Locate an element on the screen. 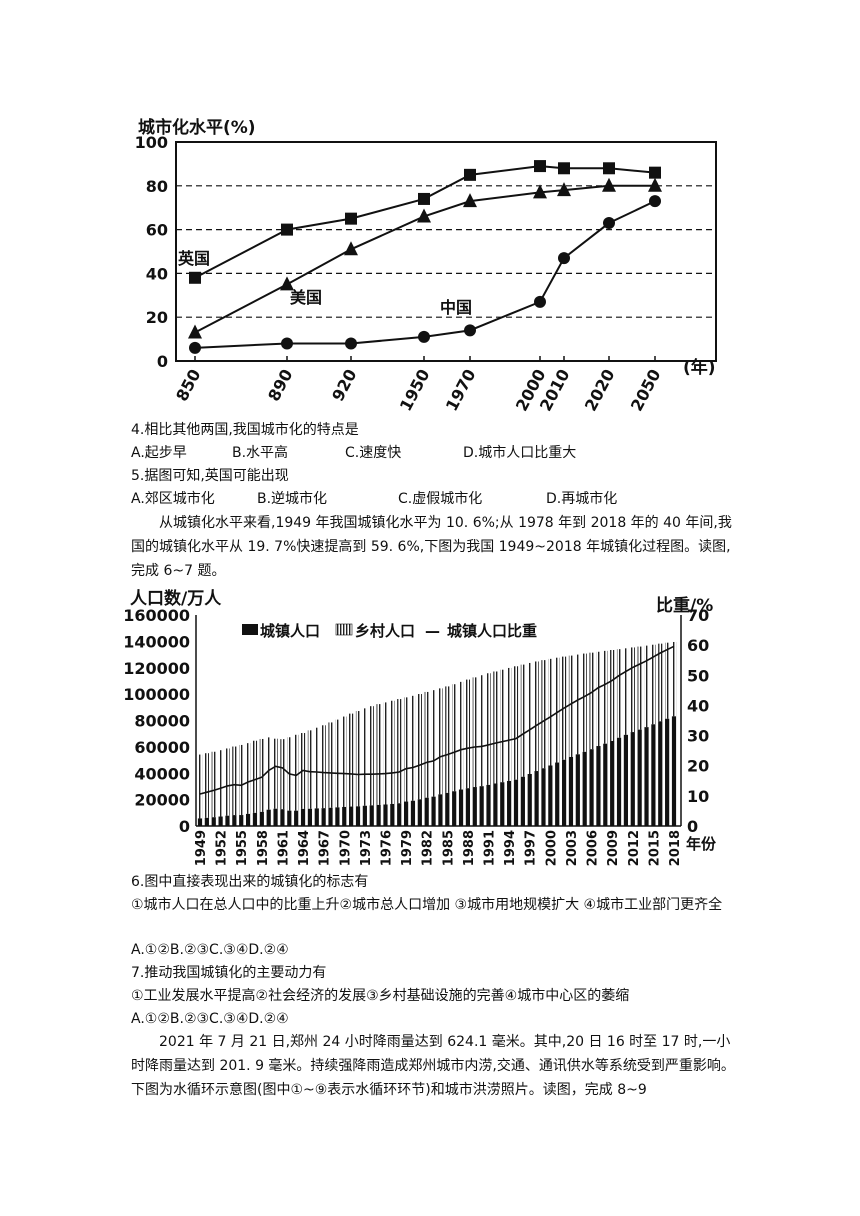 The width and height of the screenshot is (860, 1216). q7-options: A.①②B.②③C.③④D.②④ is located at coordinates (210, 1019).